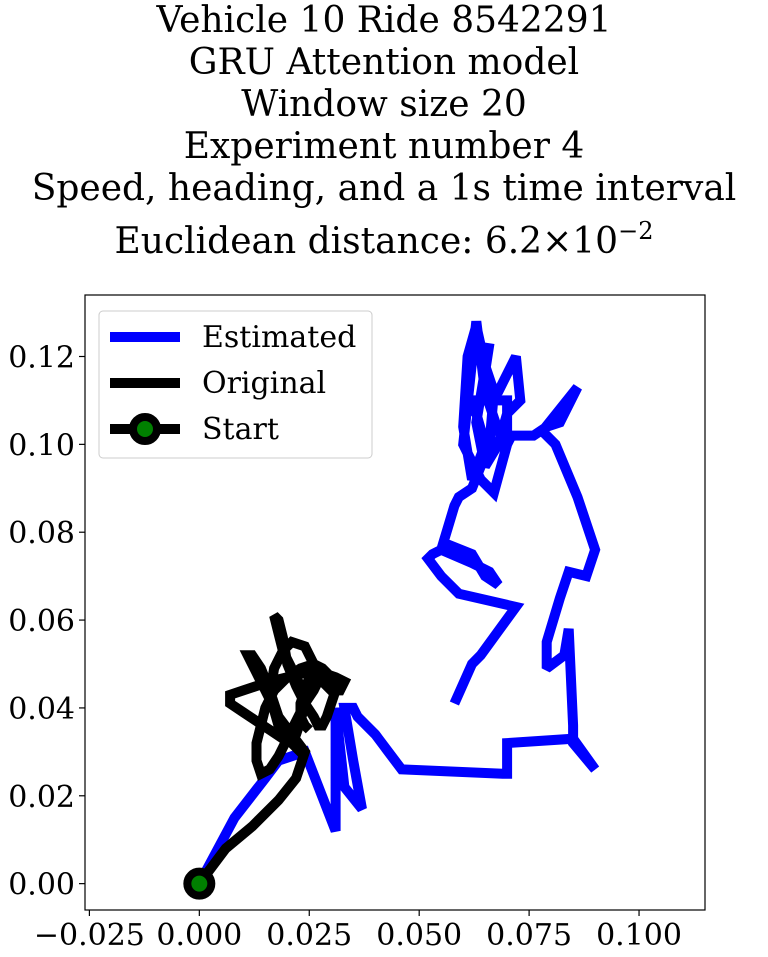 The image size is (768, 957). Describe the element at coordinates (273, 749) in the screenshot. I see `series-line-original` at that location.